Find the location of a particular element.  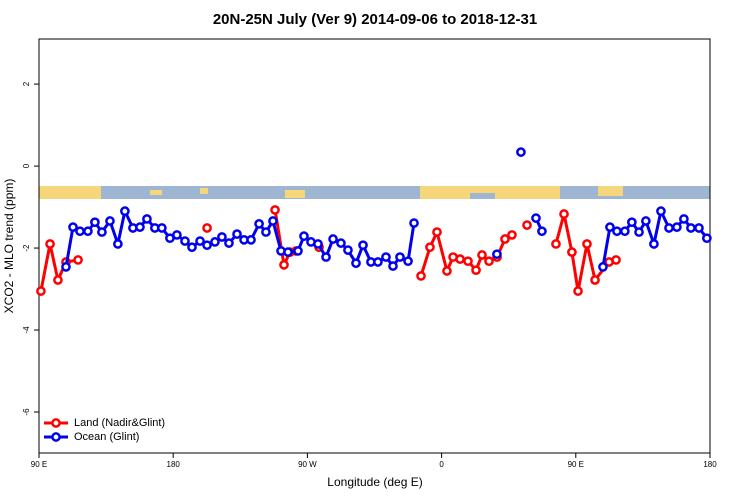

x-axis-label: Longitude (deg E) is located at coordinates (374, 482).